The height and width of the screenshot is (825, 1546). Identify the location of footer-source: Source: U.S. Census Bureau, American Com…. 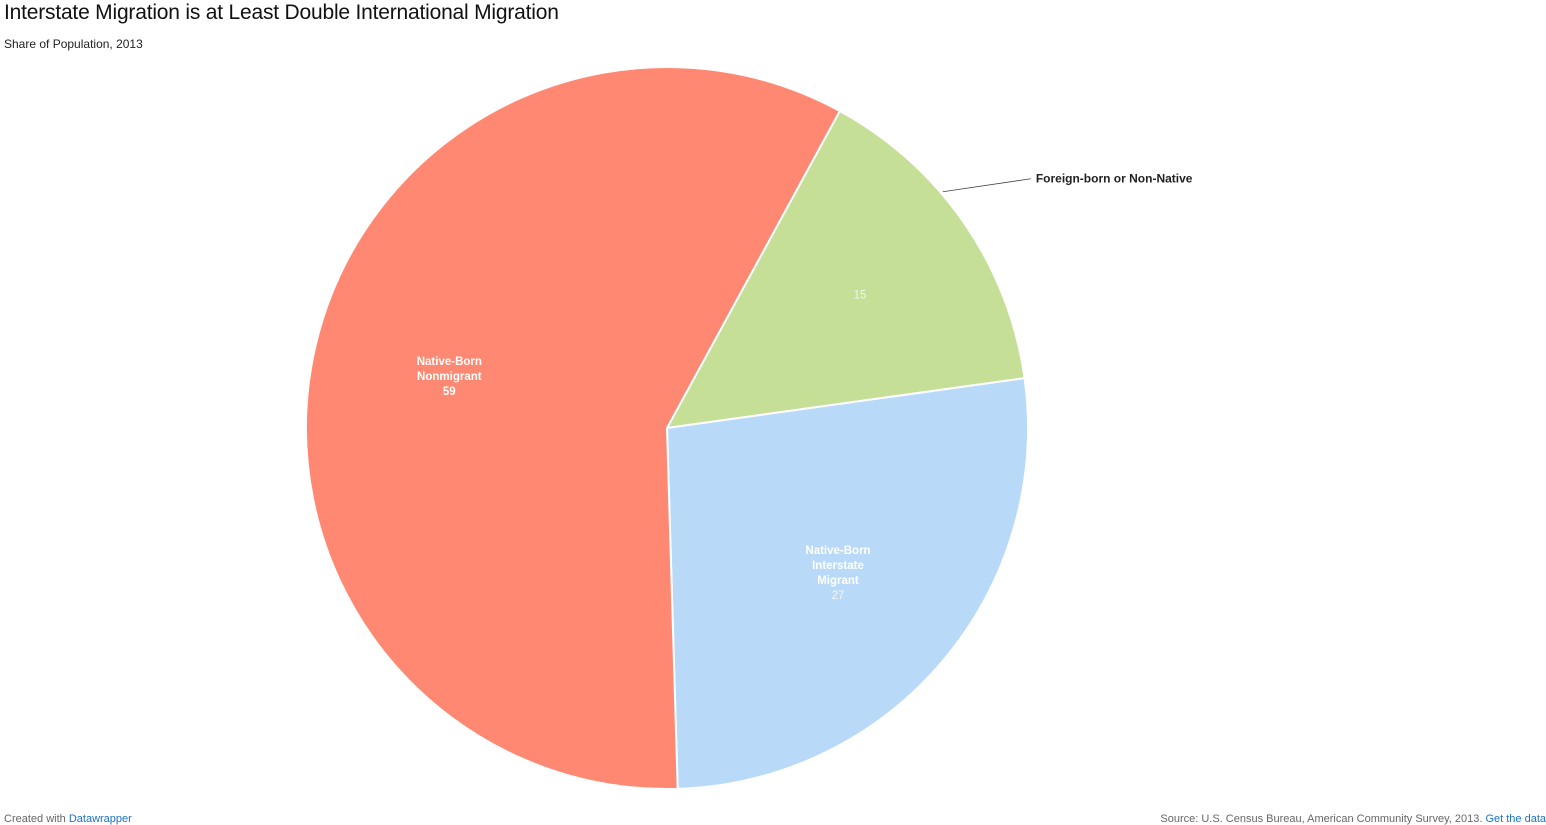
(1353, 819).